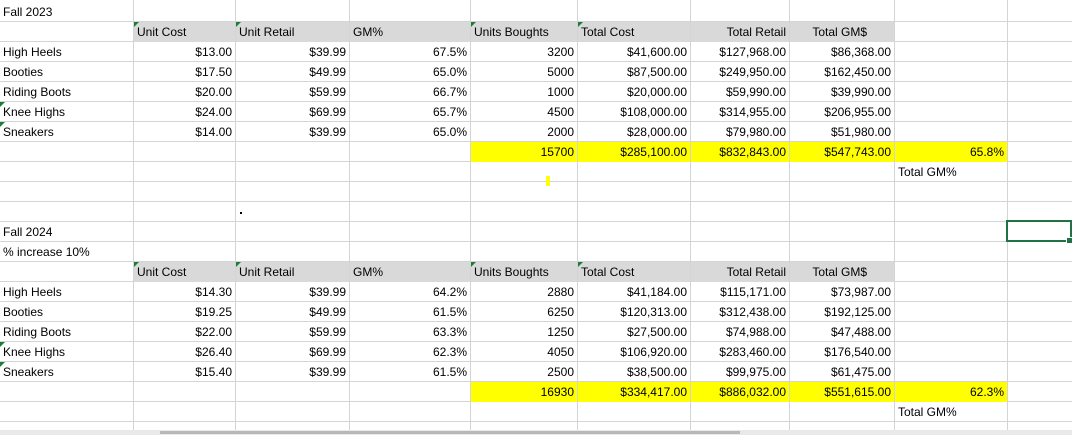  What do you see at coordinates (524, 152) in the screenshot?
I see `total-units-cell: 15700` at bounding box center [524, 152].